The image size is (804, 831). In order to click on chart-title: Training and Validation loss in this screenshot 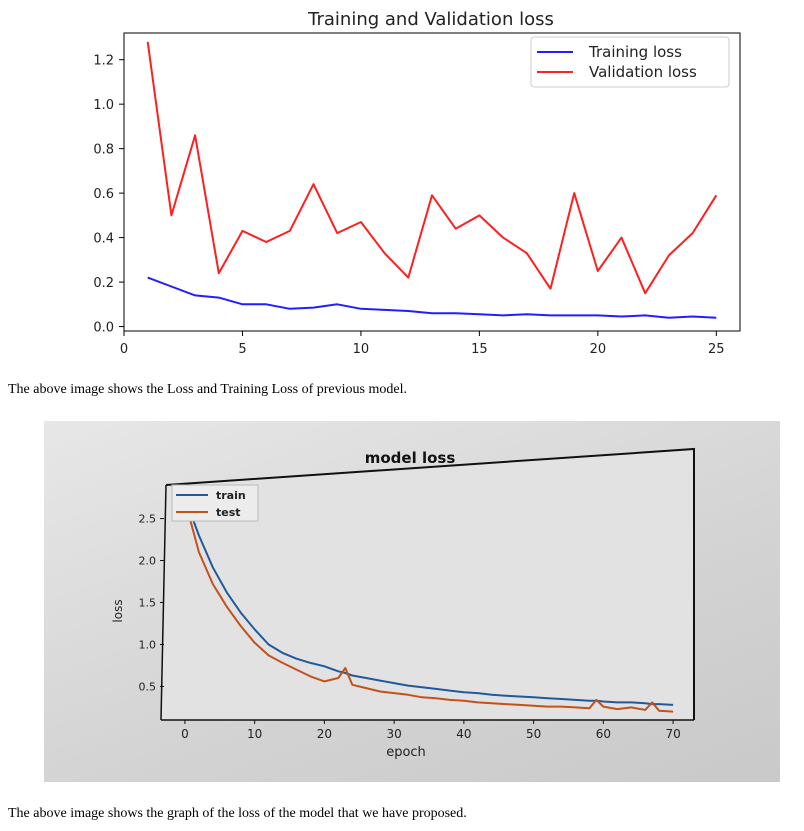, I will do `click(430, 19)`.